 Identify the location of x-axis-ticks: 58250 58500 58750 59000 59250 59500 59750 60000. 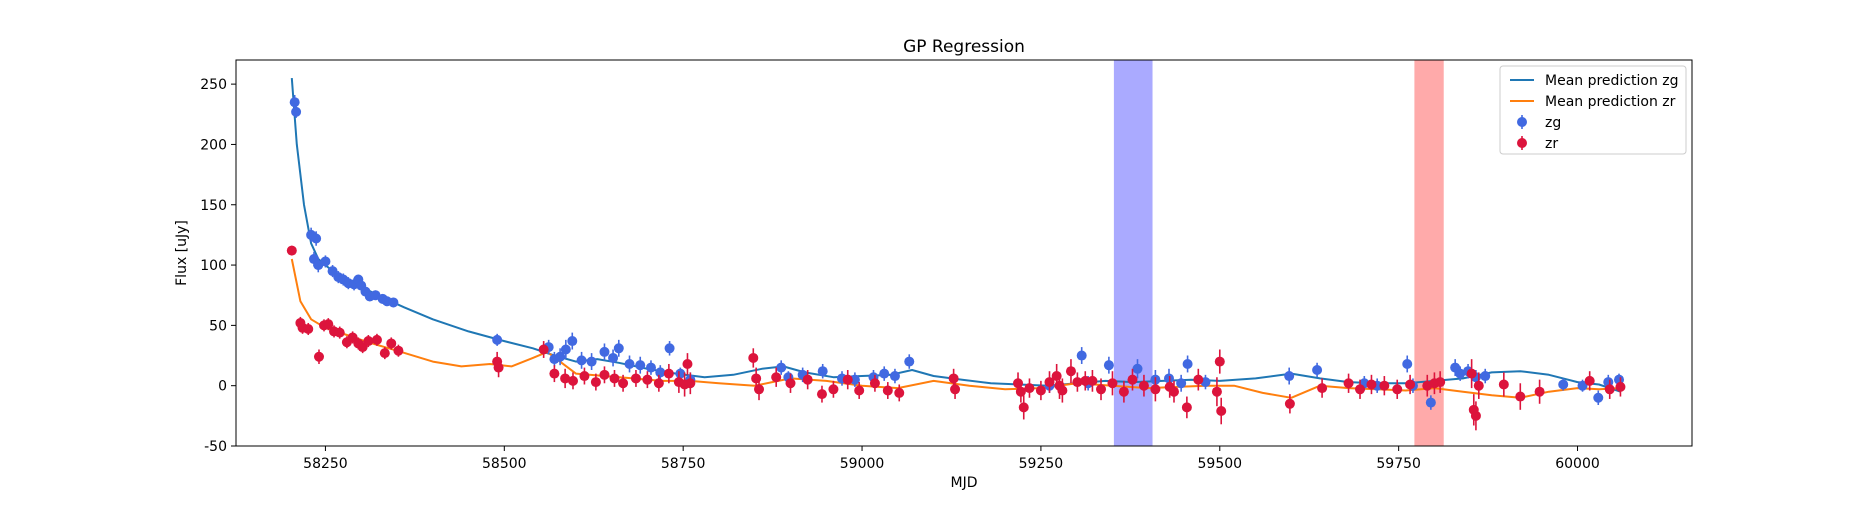
(951, 459).